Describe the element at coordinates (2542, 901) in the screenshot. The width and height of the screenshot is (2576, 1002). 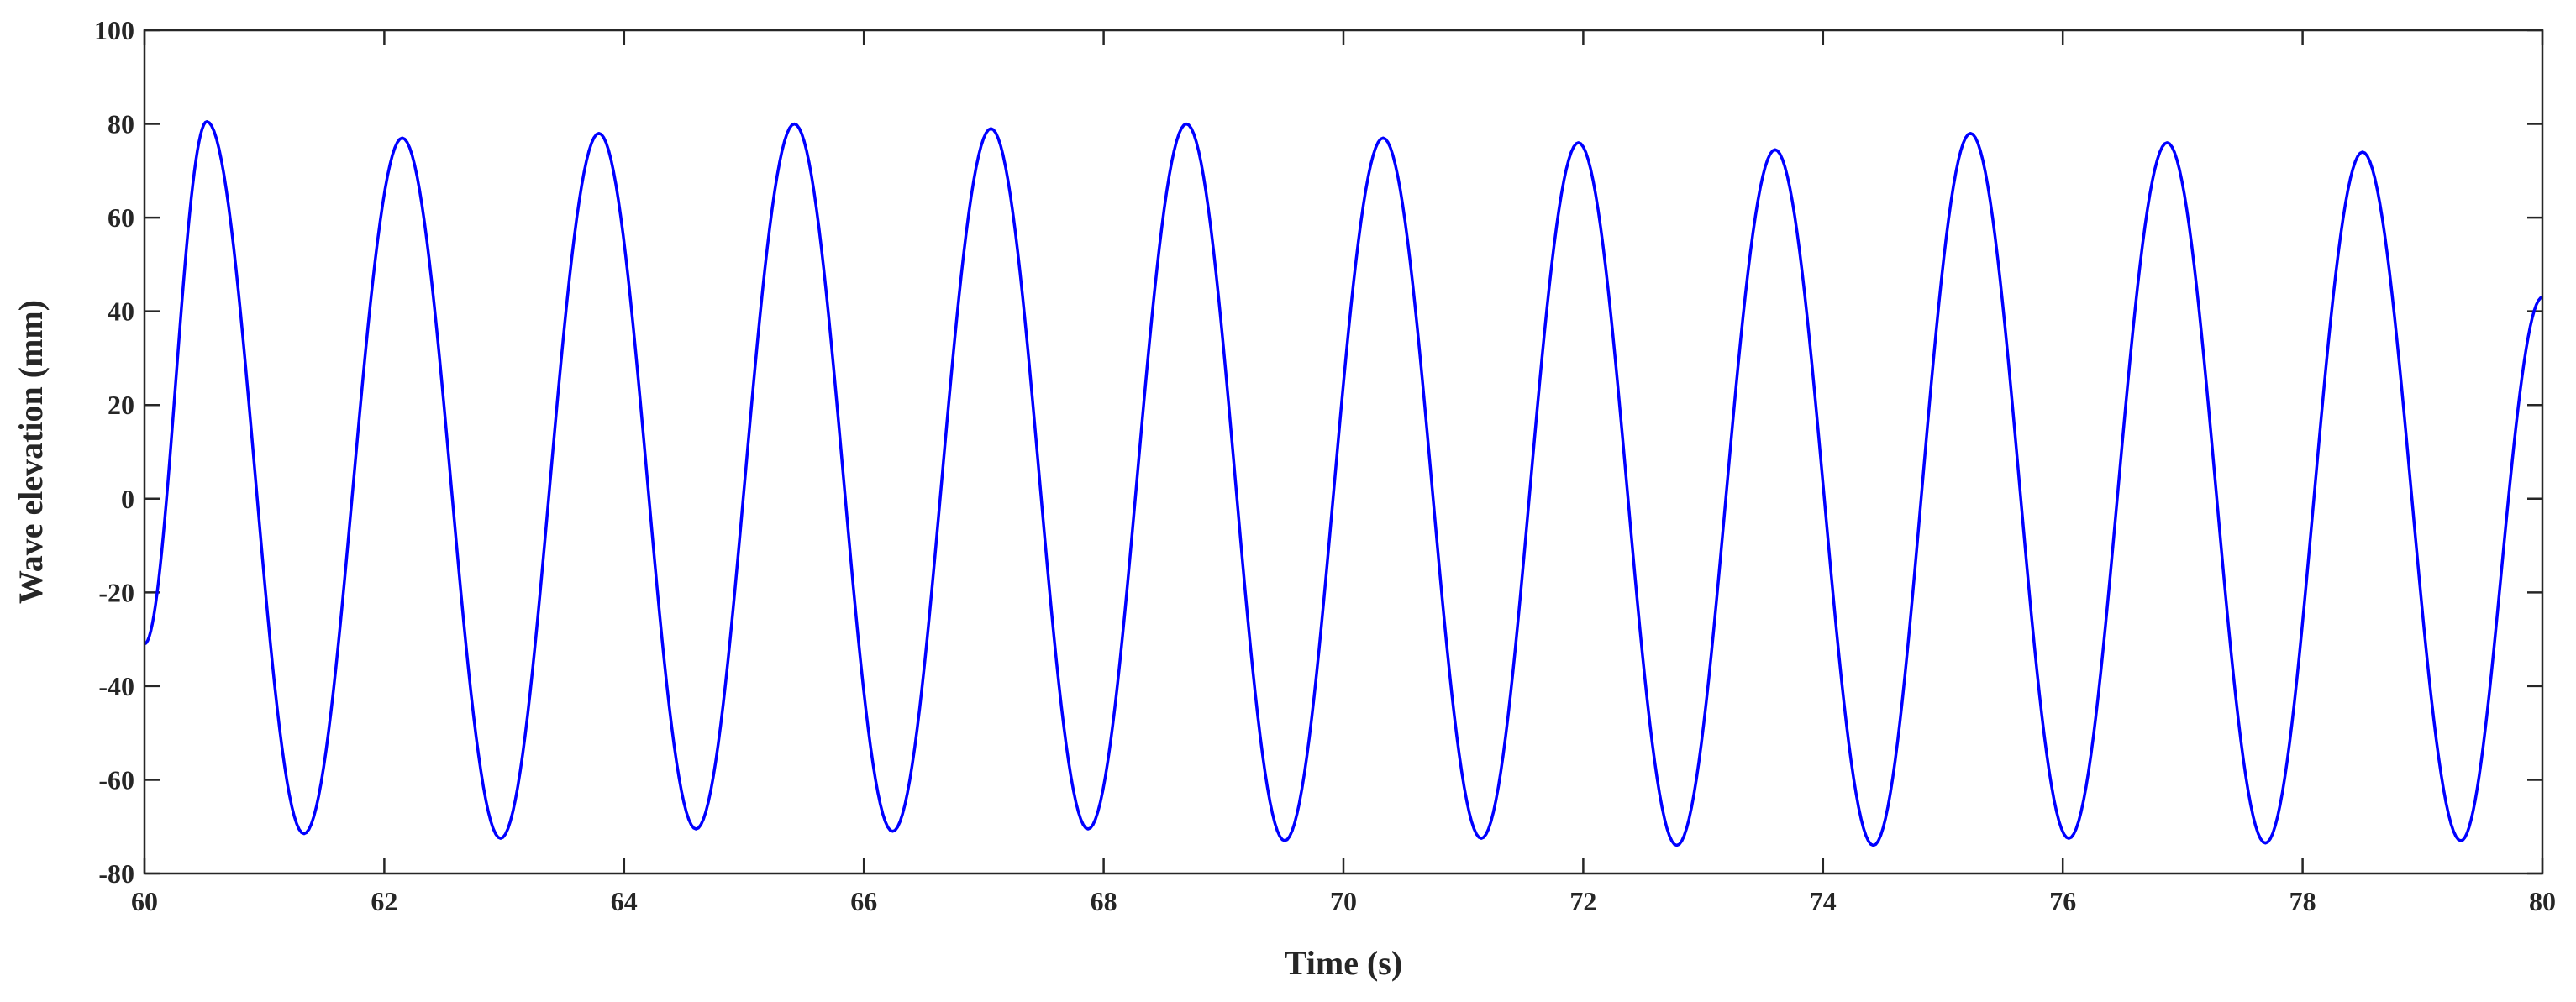
I see `x-tick-label-80: 80` at that location.